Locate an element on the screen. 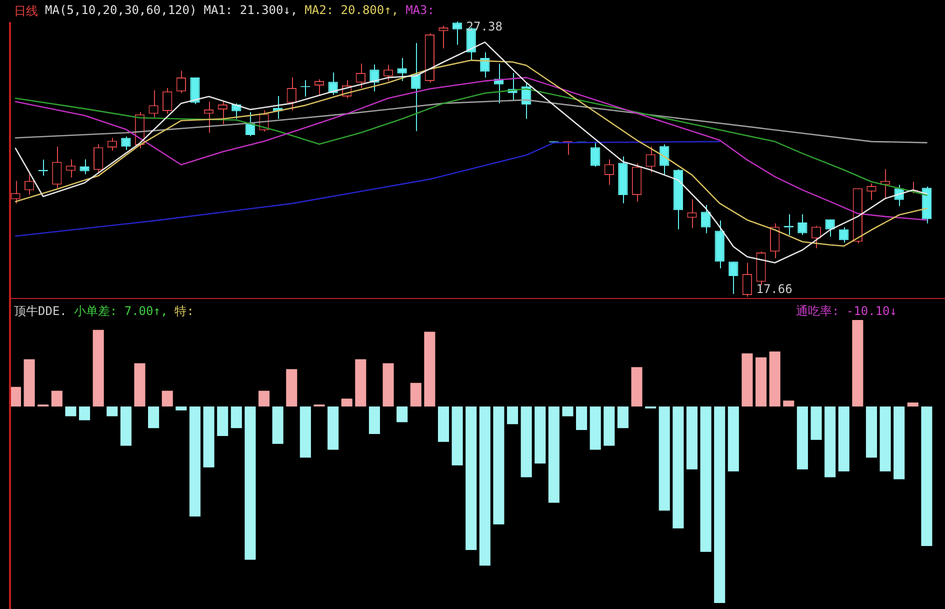 The width and height of the screenshot is (945, 609). text: 小单差: 7.00↑, is located at coordinates (121, 311).